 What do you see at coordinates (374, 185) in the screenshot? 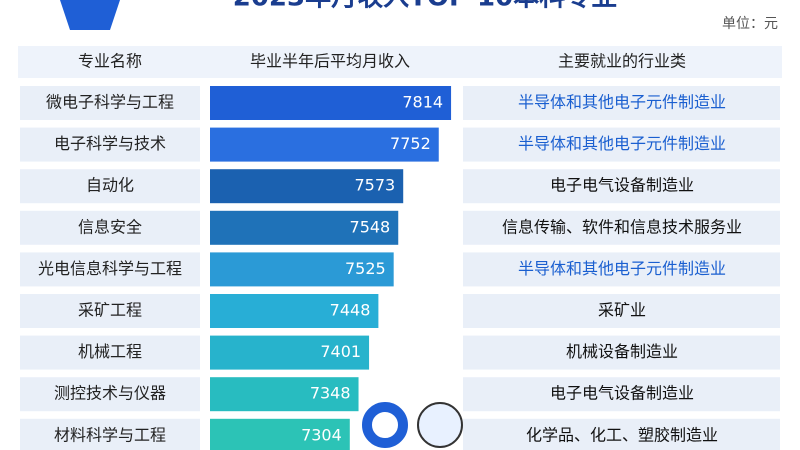
I see `value-label: 7573` at bounding box center [374, 185].